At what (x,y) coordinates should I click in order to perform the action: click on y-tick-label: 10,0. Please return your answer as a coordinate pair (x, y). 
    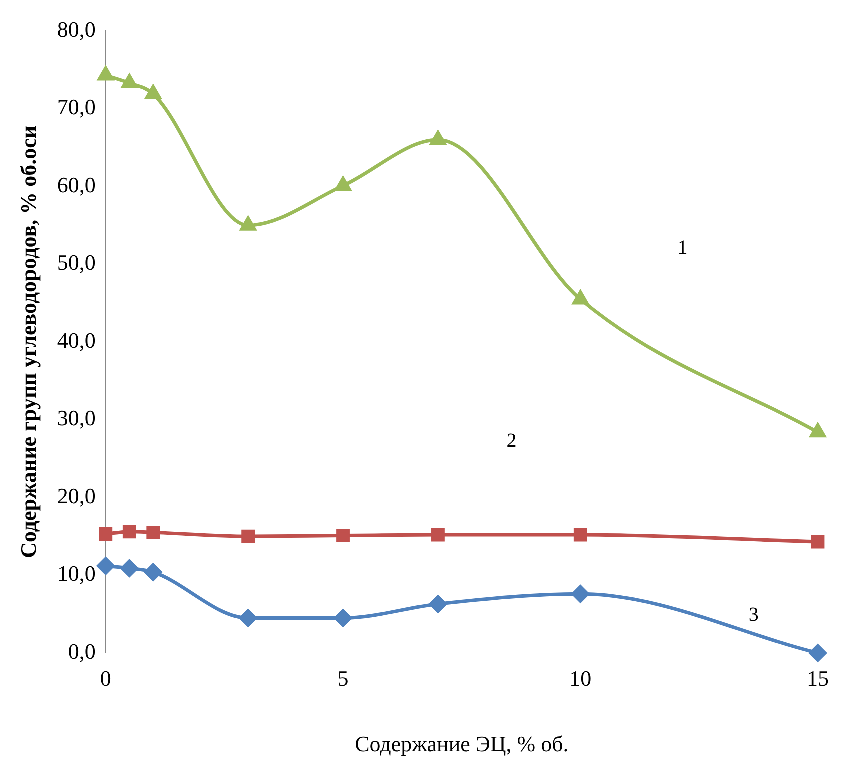
    Looking at the image, I should click on (76, 573).